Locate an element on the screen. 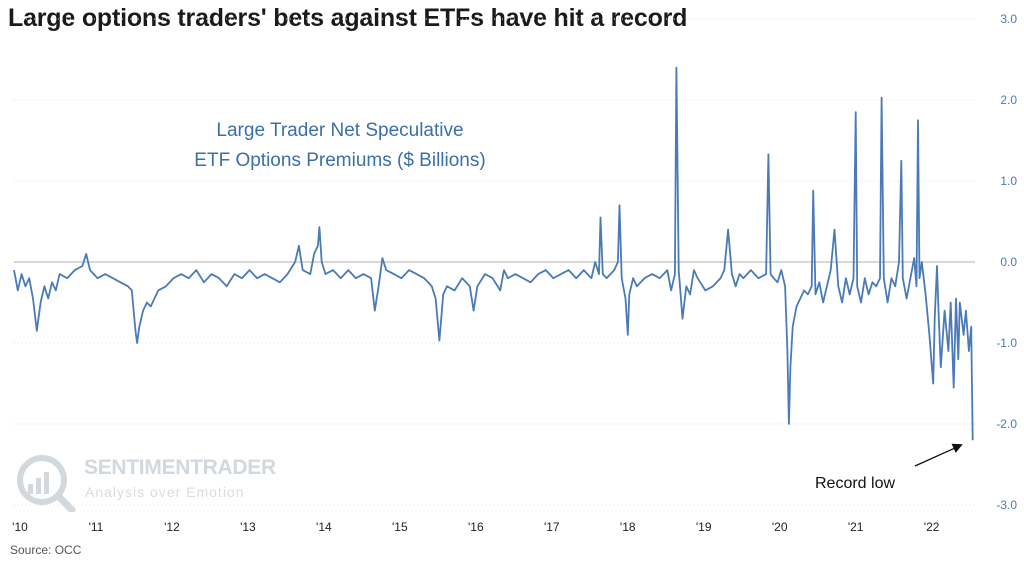 The width and height of the screenshot is (1024, 567). x-tick-label: '18 is located at coordinates (628, 527).